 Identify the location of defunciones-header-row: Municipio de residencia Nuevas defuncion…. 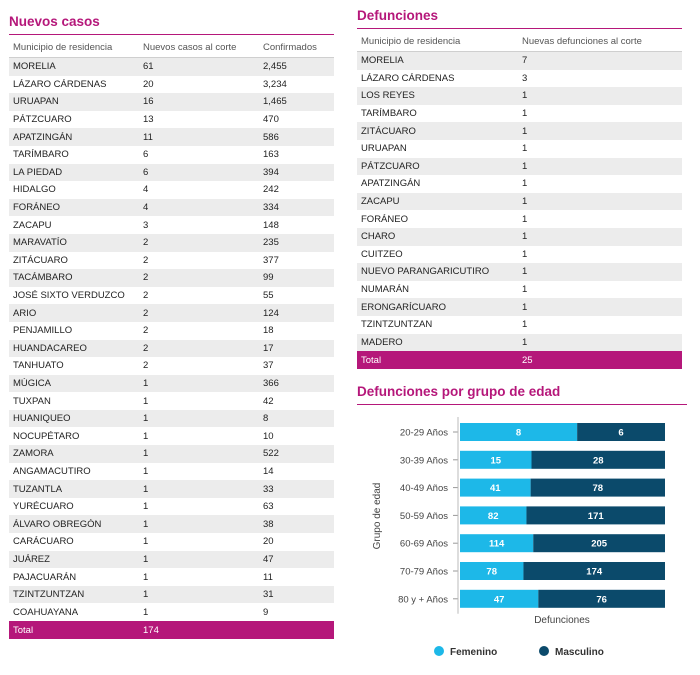
(519, 41).